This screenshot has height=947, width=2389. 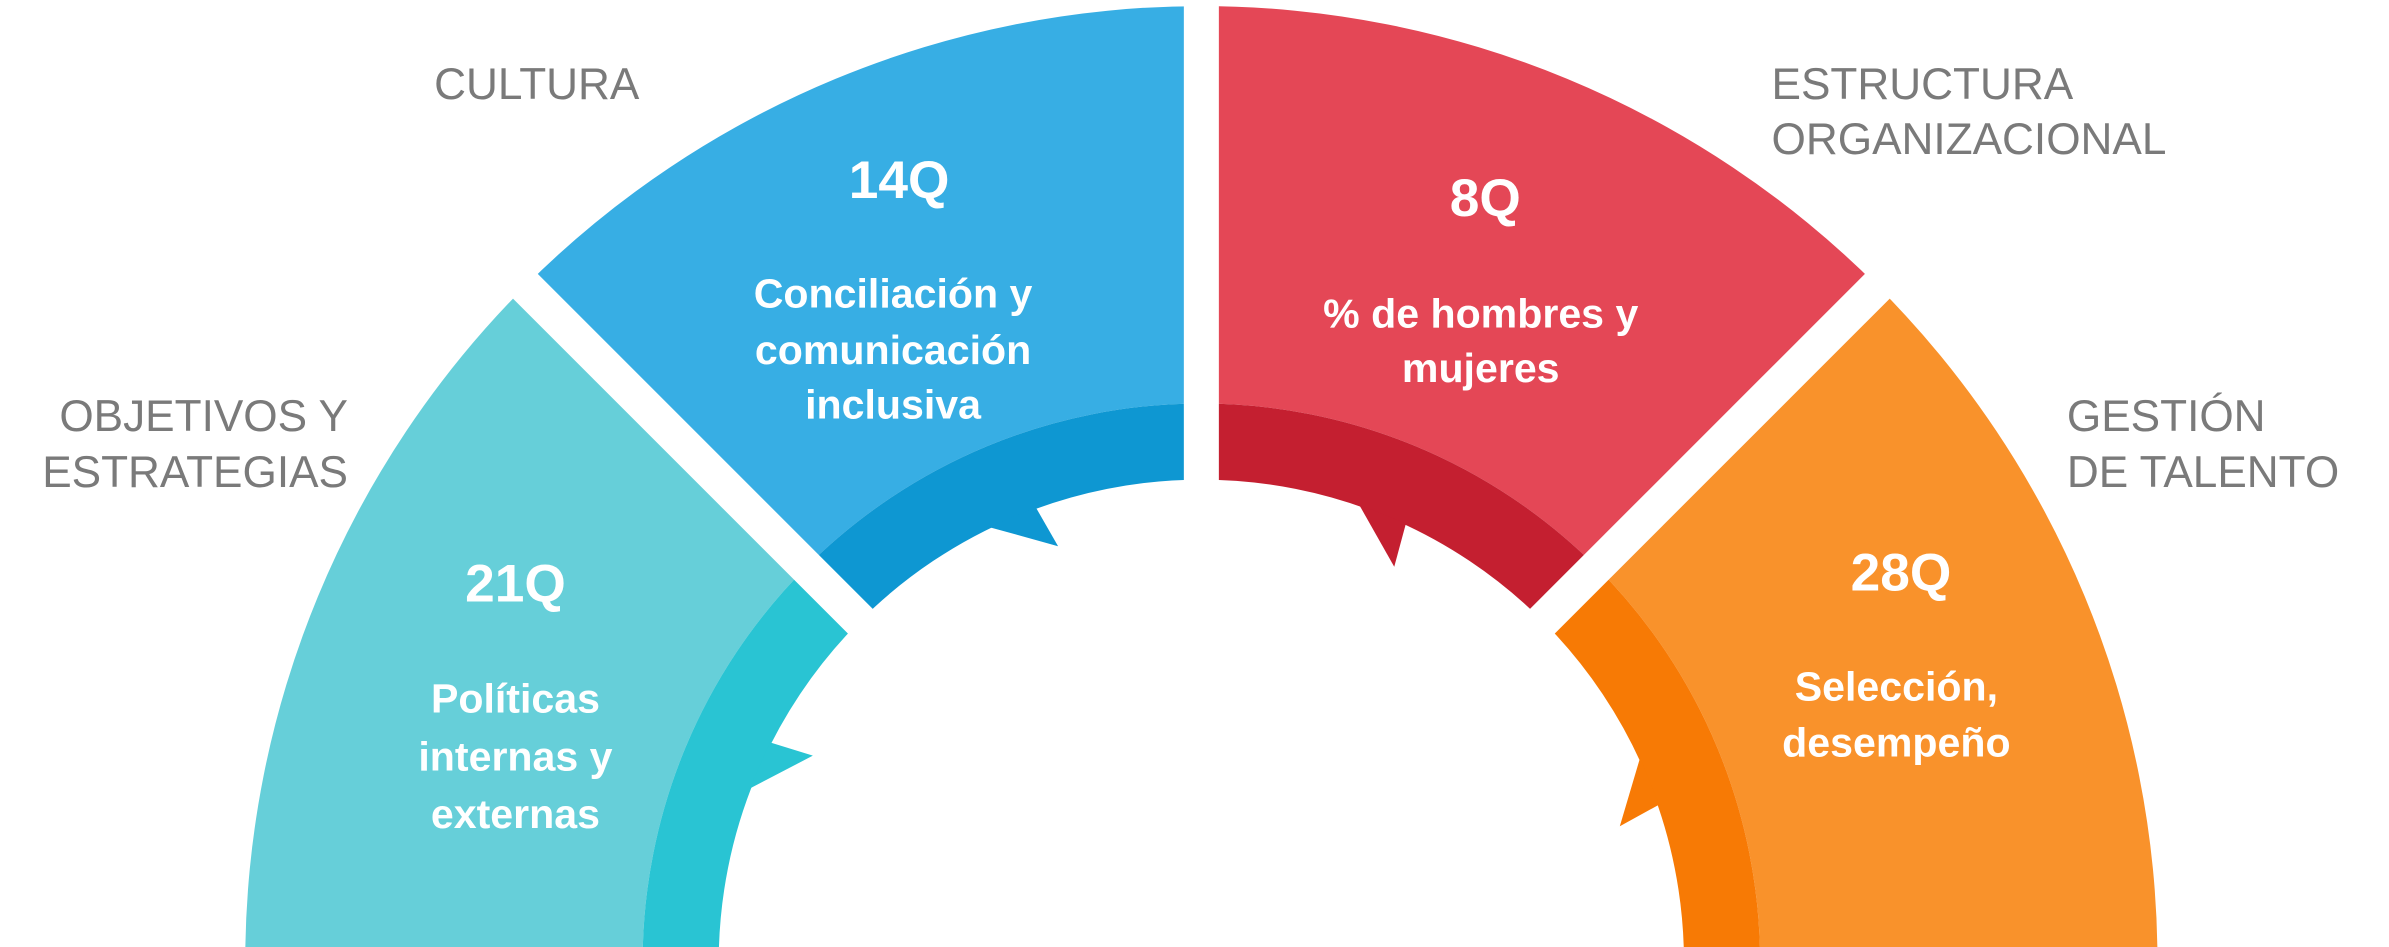 I want to click on segment-label: ESTRUCTURA, so click(x=1923, y=84).